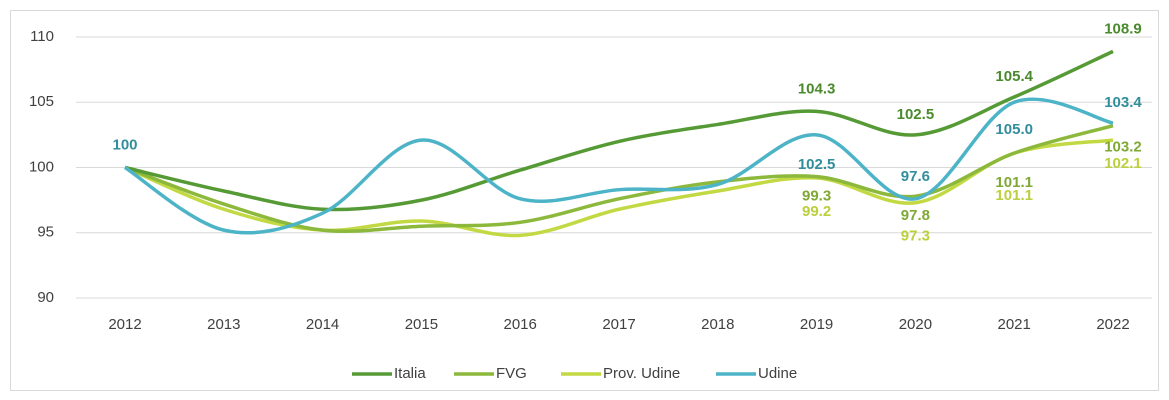 The width and height of the screenshot is (1169, 400). Describe the element at coordinates (1123, 102) in the screenshot. I see `data-label: 103.4` at that location.